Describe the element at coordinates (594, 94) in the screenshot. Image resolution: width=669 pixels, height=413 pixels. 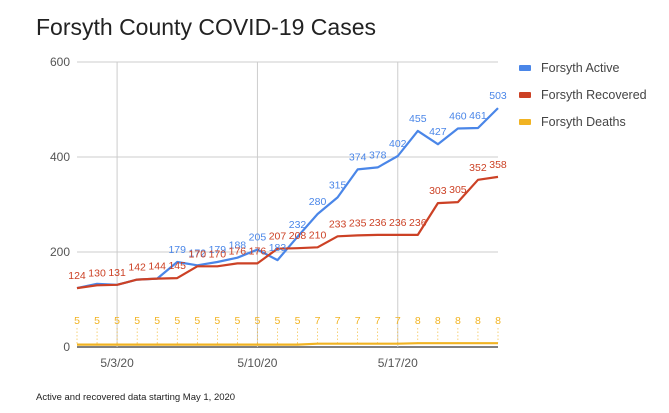
I see `legend-label-recovered: Forsyth Recovered` at that location.